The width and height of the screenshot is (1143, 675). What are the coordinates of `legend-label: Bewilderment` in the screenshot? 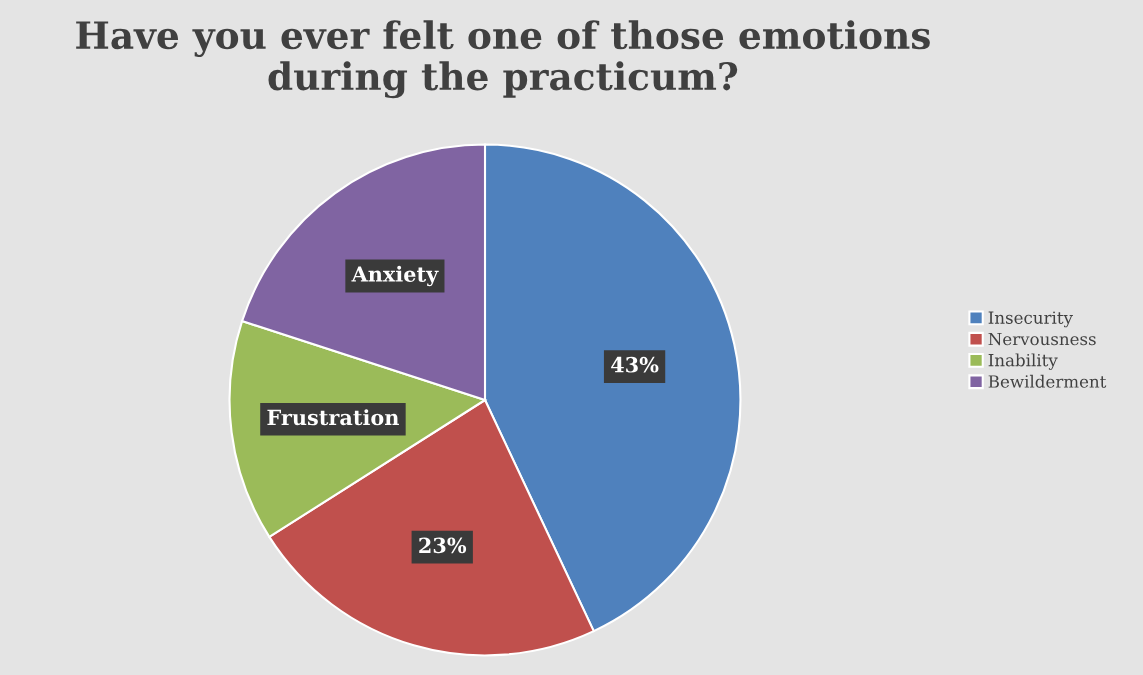 It's located at (1047, 381).